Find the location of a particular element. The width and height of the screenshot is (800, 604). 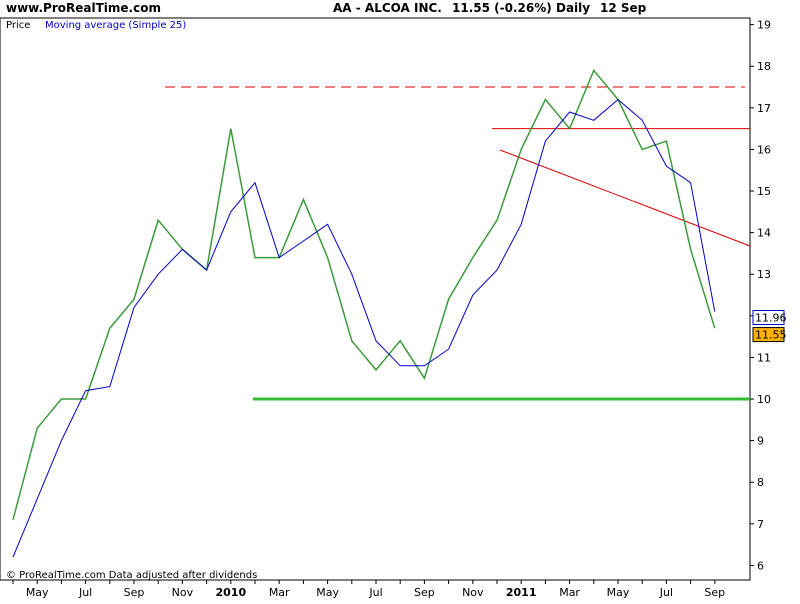

y-tick-label: 9 is located at coordinates (760, 441).